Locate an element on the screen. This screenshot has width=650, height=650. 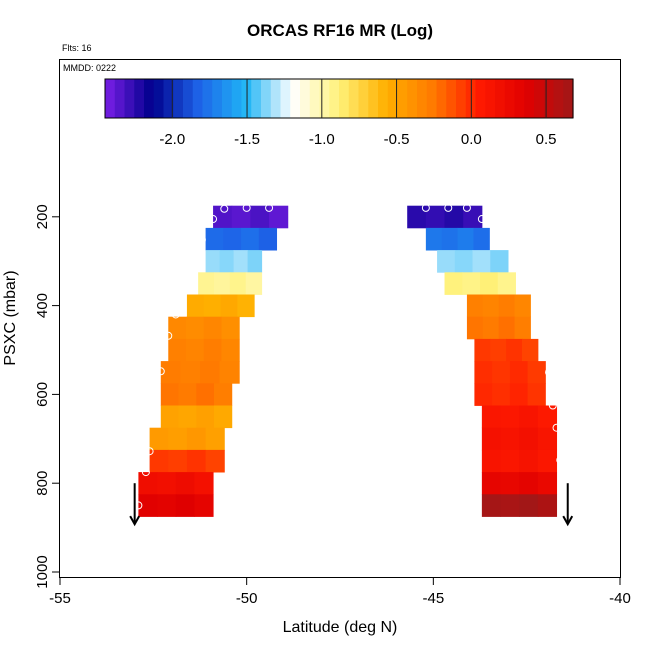
x-tick-label: -40 is located at coordinates (620, 598).